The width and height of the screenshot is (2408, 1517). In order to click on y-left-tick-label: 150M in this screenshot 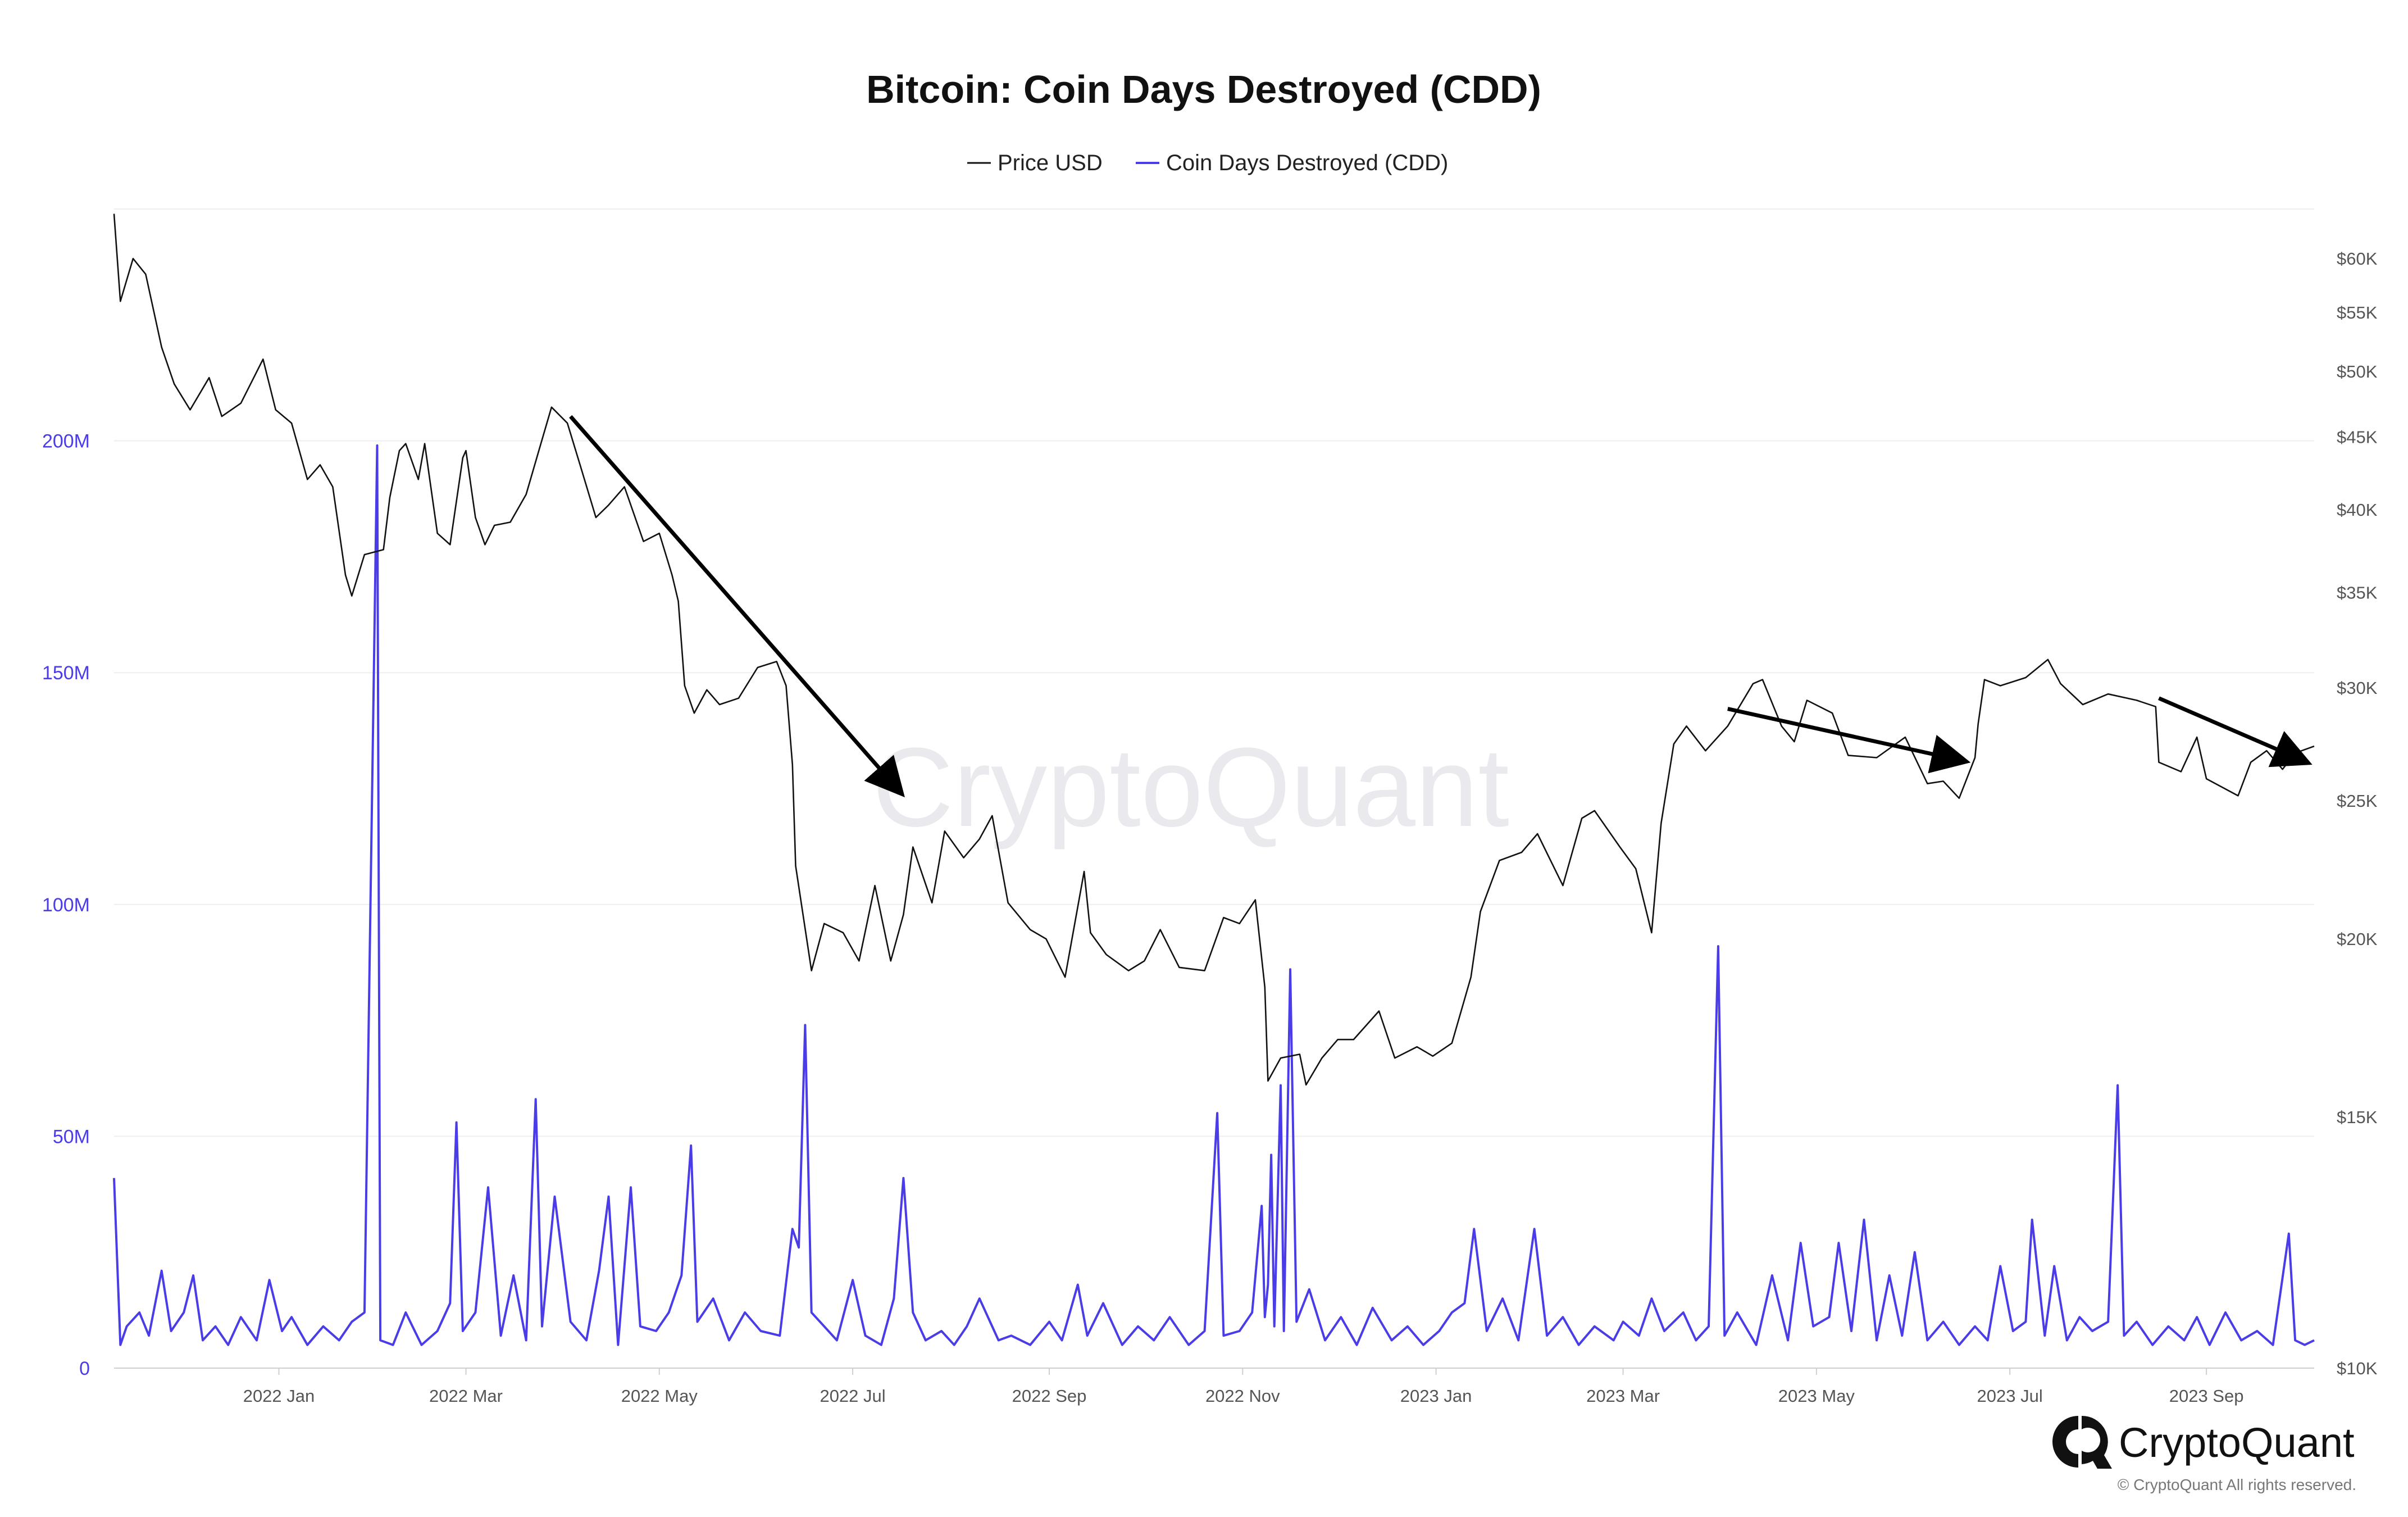, I will do `click(66, 673)`.